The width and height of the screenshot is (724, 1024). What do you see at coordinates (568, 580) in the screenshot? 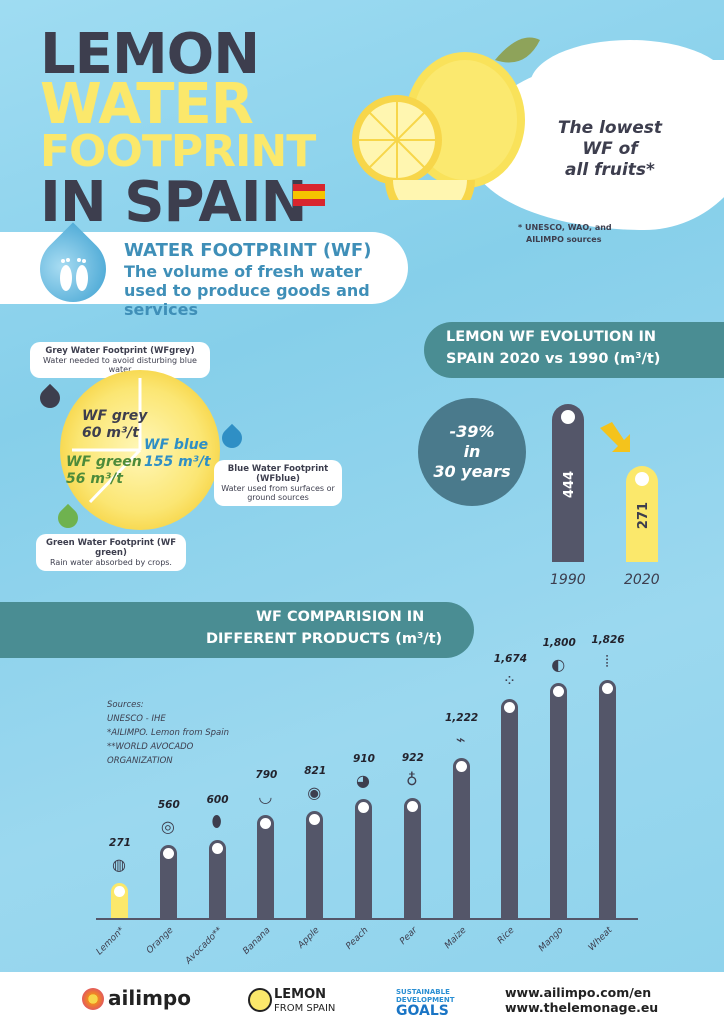
I see `evolution-year-label: 1990` at bounding box center [568, 580].